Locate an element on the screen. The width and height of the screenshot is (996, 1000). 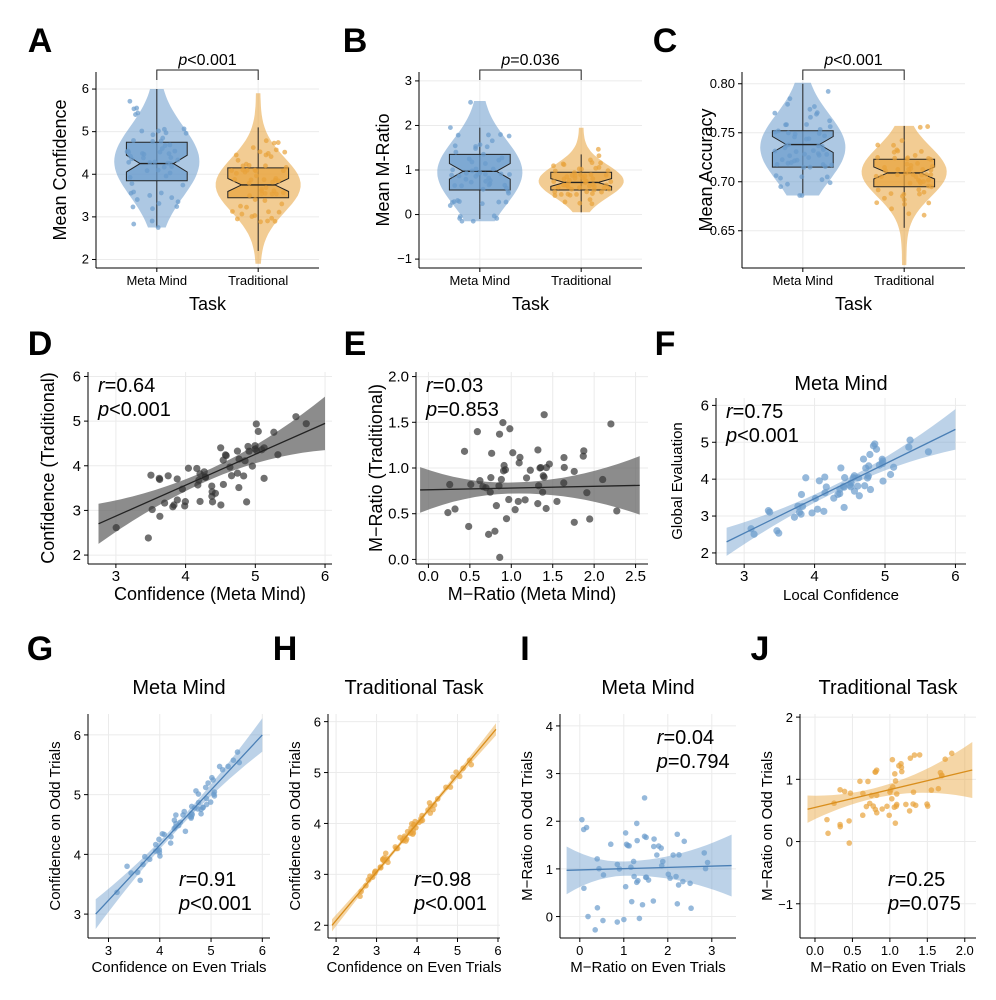
xtick-label-I: 0 is located at coordinates (579, 950).